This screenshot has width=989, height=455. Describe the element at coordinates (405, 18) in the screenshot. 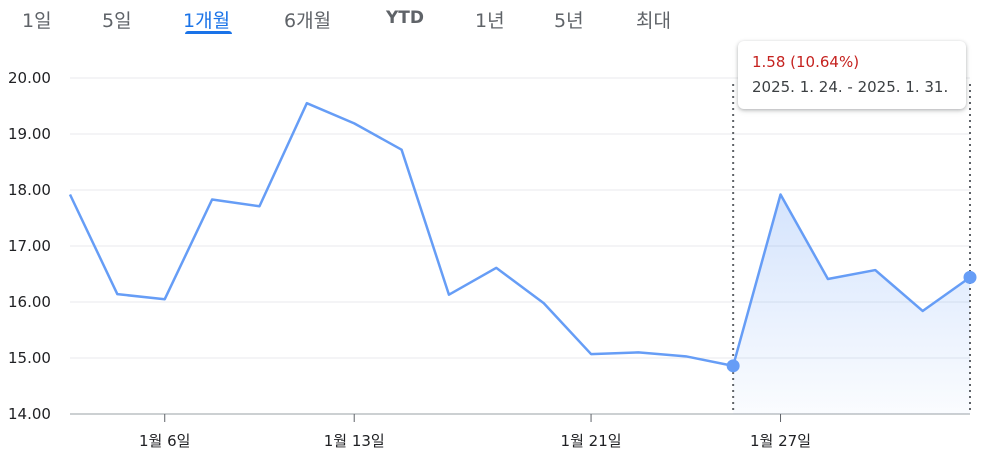

I see `tab-ytd: YTD` at that location.